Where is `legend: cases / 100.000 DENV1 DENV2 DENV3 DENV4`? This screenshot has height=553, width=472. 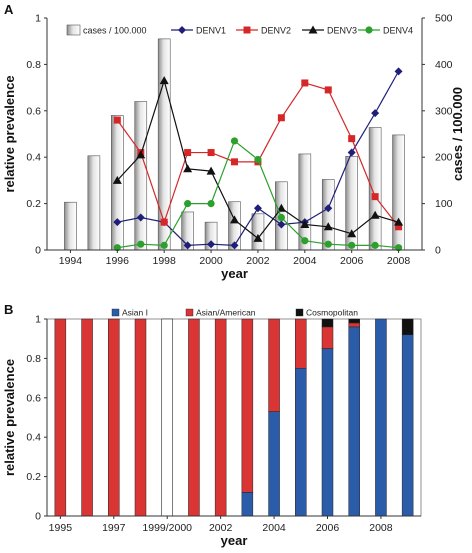
legend: cases / 100.000 DENV1 DENV2 DENV3 DENV4 is located at coordinates (239, 30).